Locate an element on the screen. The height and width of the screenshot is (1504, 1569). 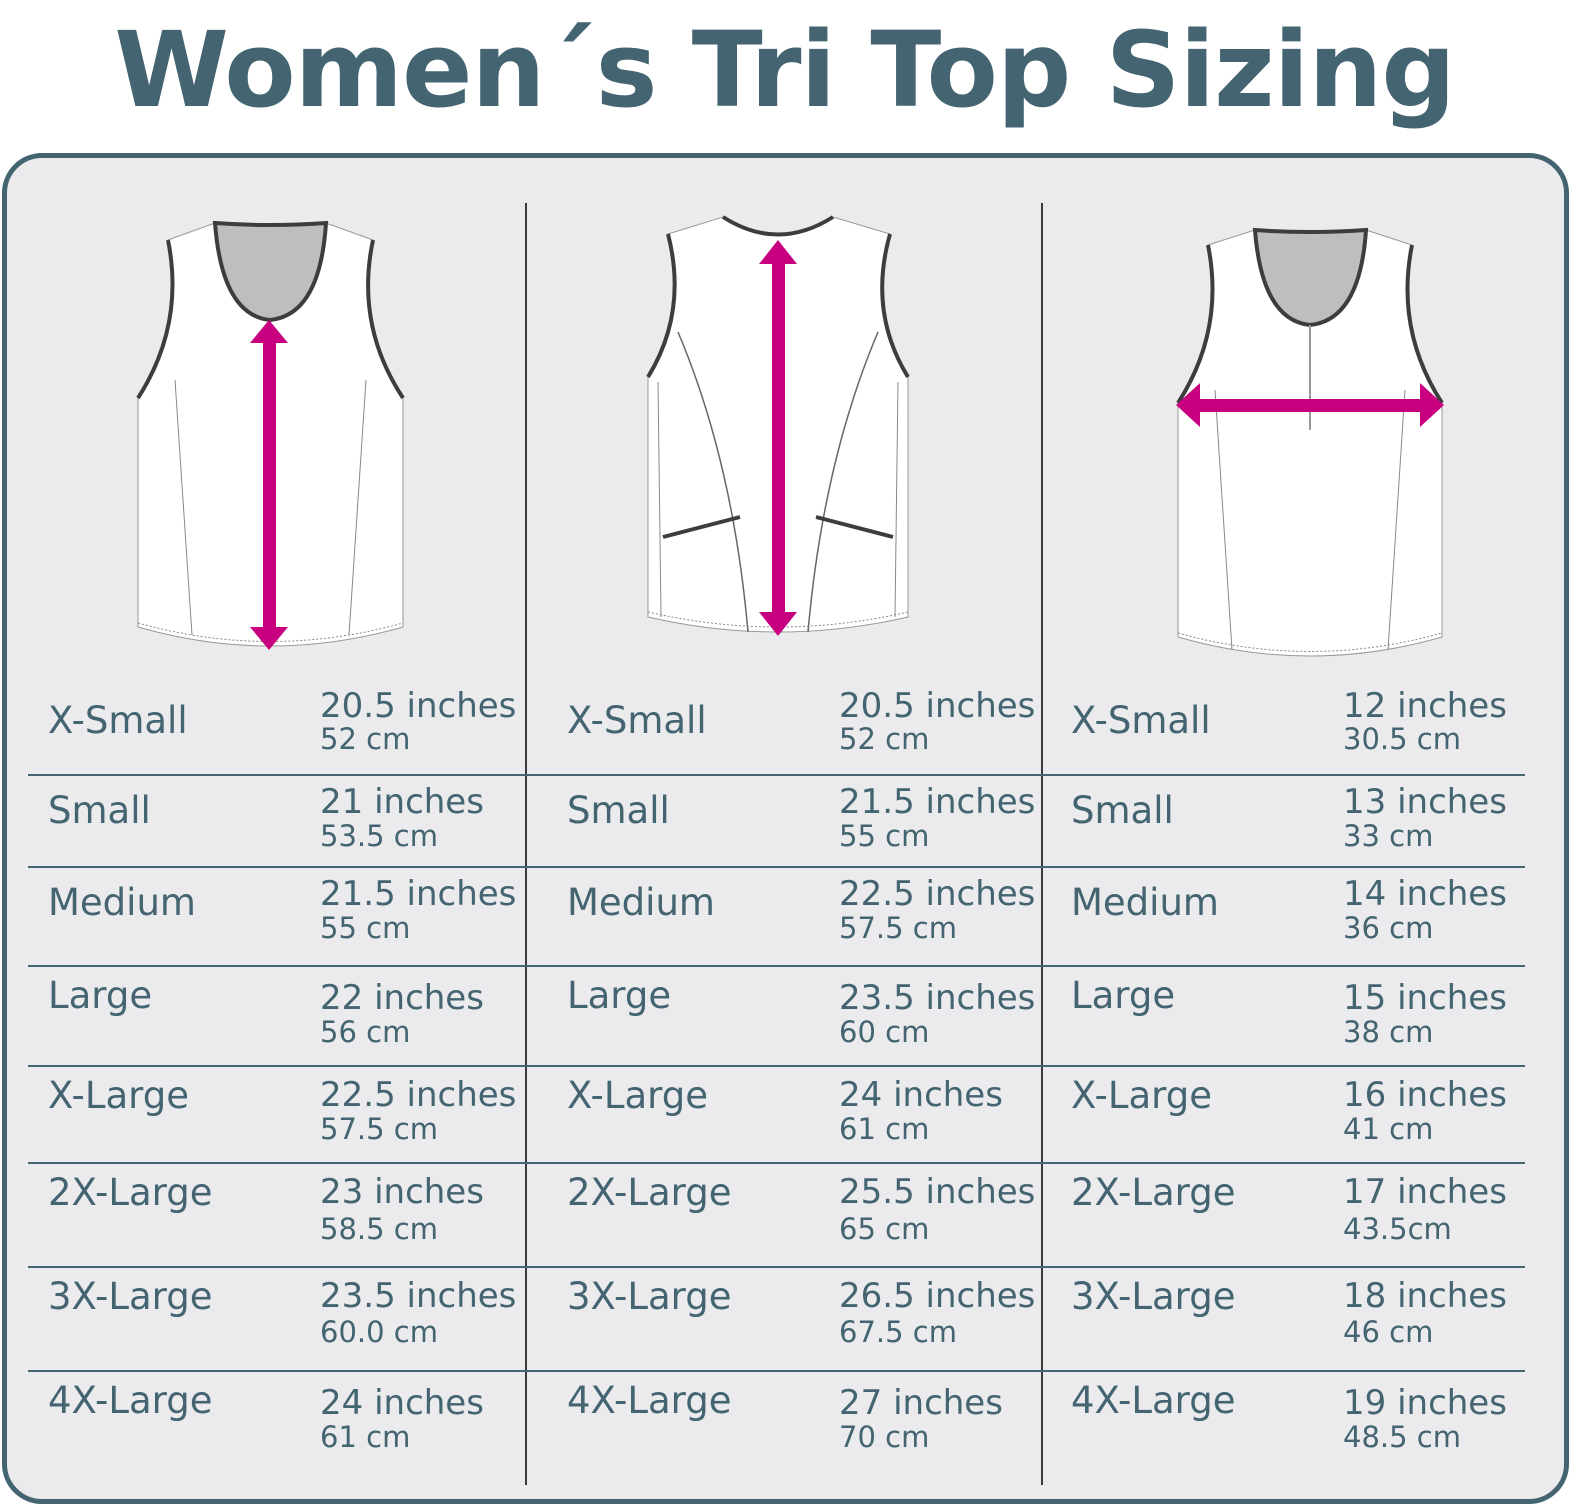
cm-value: 46 cm is located at coordinates (1388, 1332).